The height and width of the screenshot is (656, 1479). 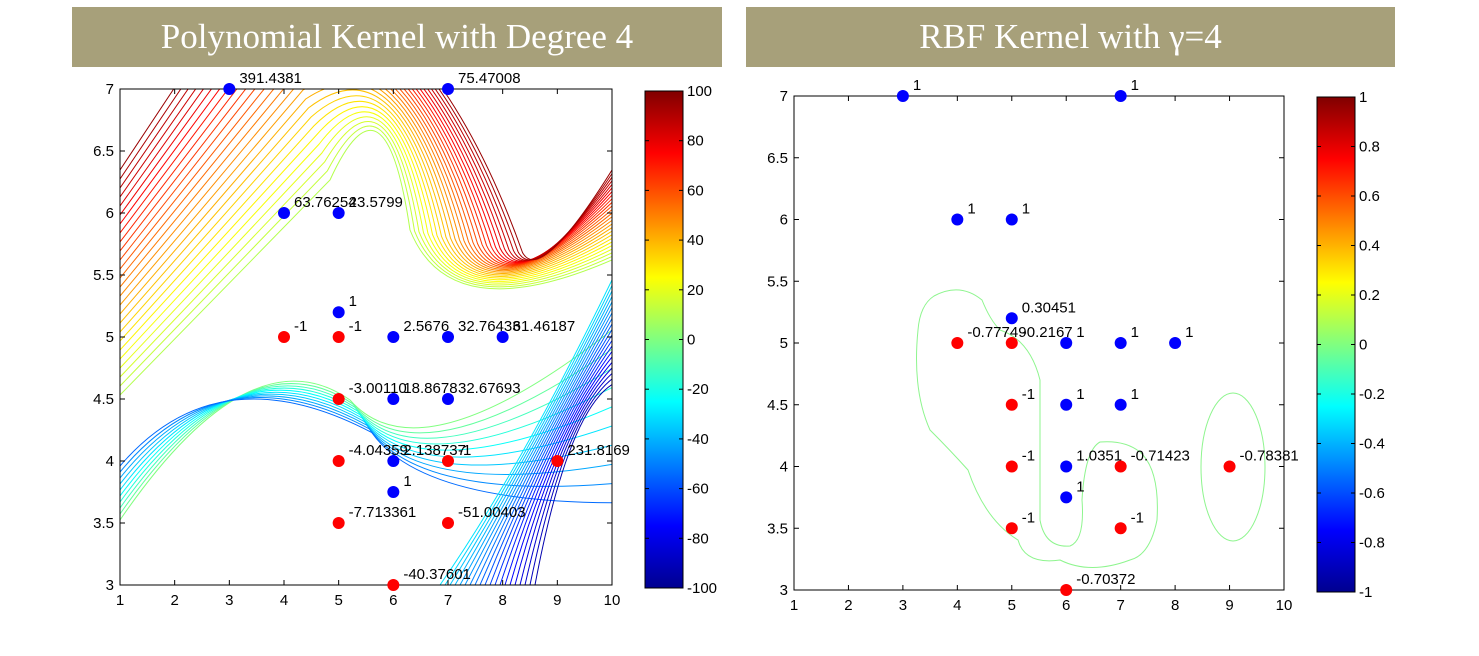 What do you see at coordinates (489, 78) in the screenshot?
I see `data-label: 75.47008` at bounding box center [489, 78].